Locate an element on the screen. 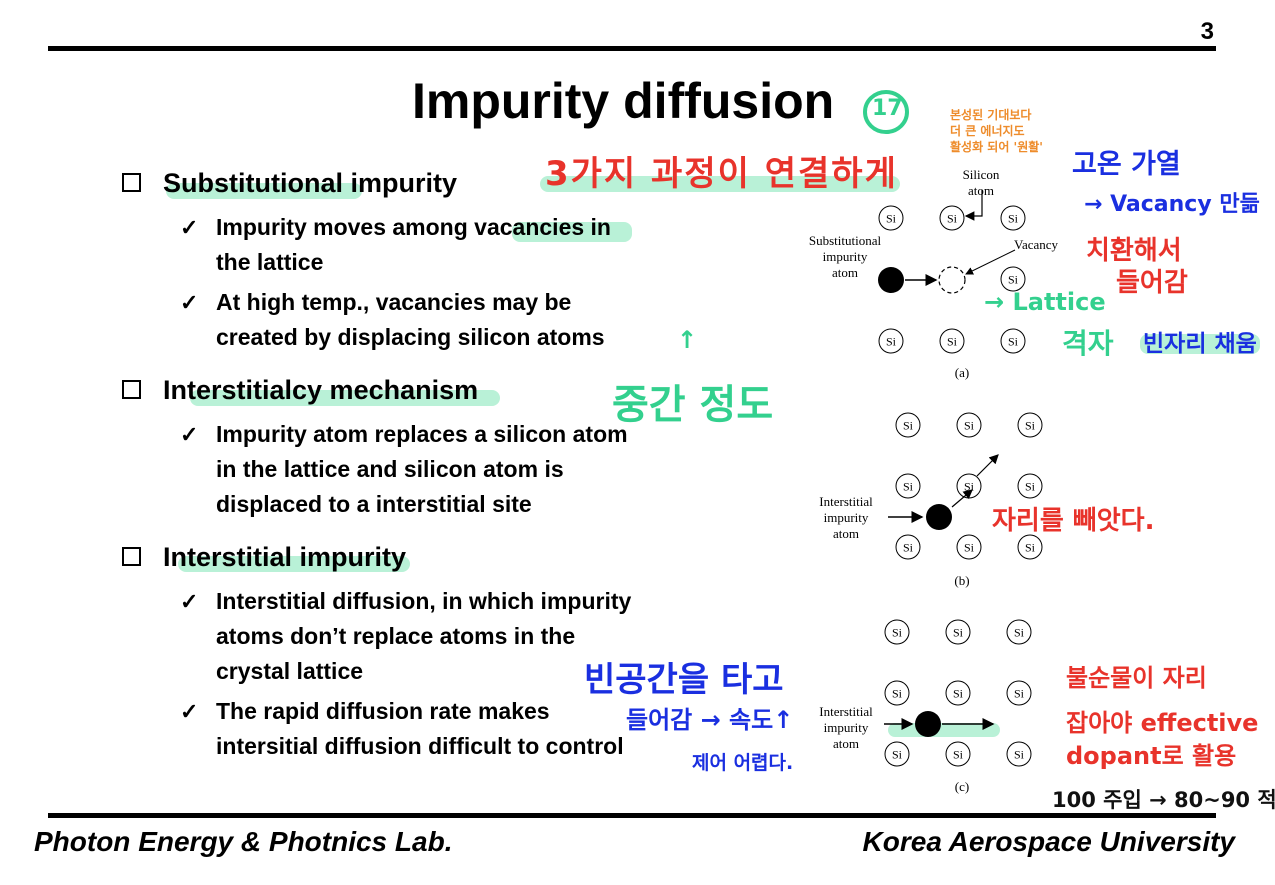  annotation-middle-point: 중간 정도 is located at coordinates (693, 405).